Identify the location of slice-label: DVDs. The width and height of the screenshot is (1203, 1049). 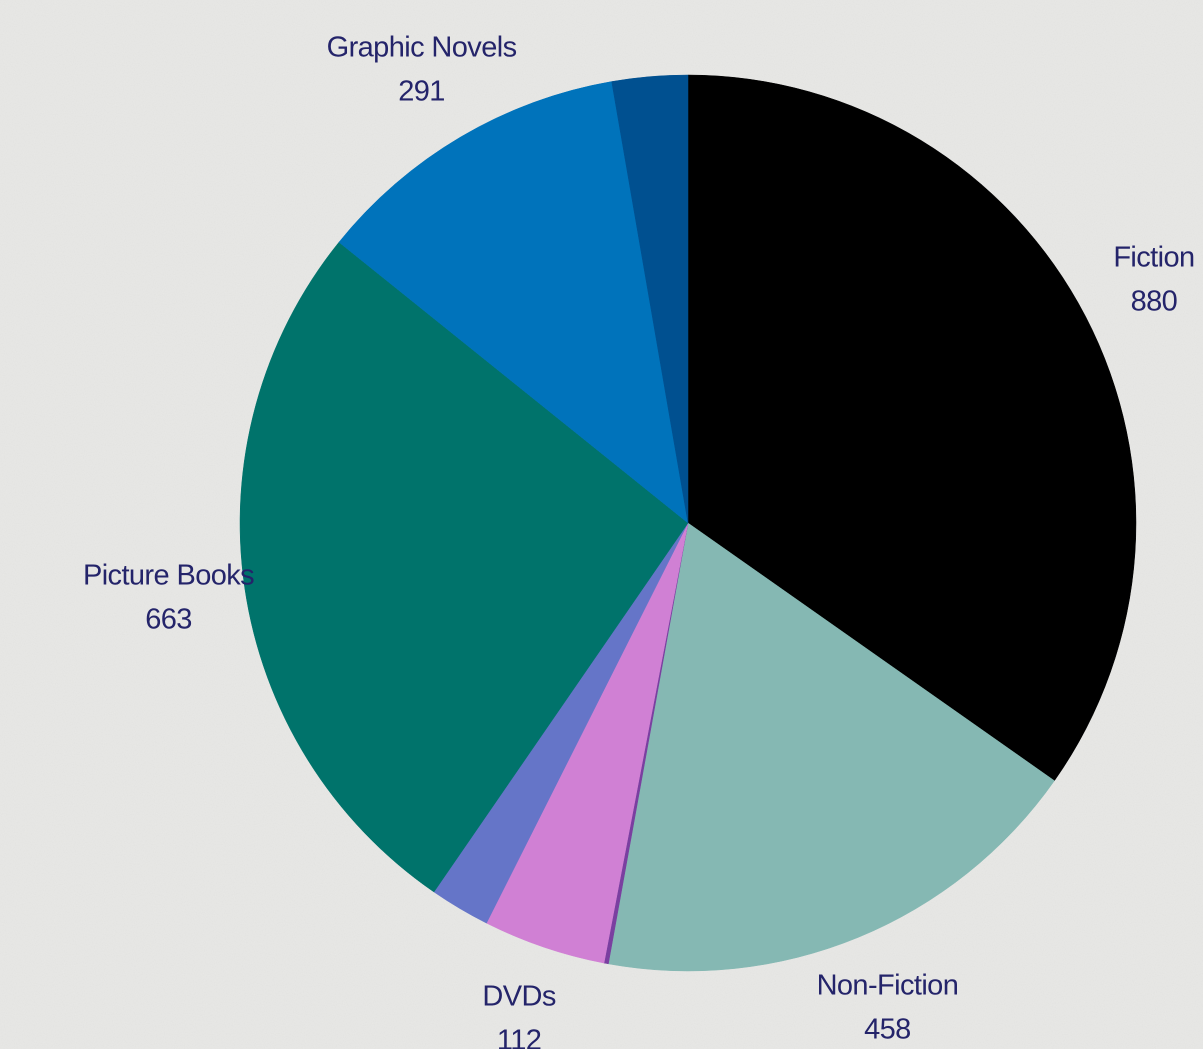
(518, 997).